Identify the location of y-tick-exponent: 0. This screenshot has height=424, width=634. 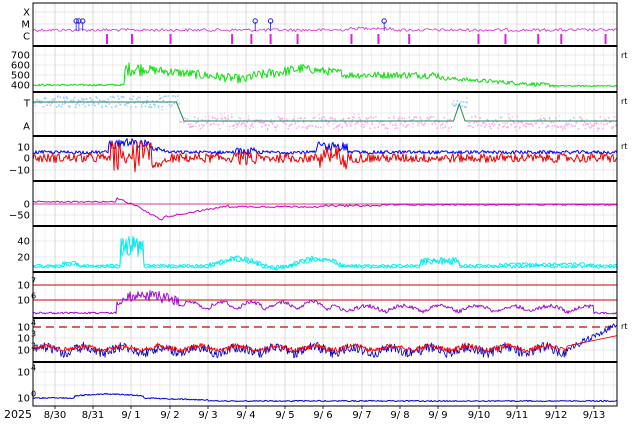
(33, 394).